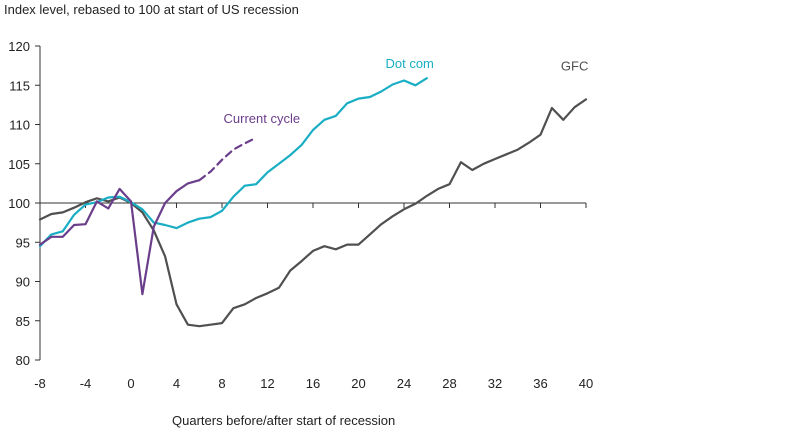 The image size is (800, 430). Describe the element at coordinates (313, 383) in the screenshot. I see `x-tick-label: 16` at that location.